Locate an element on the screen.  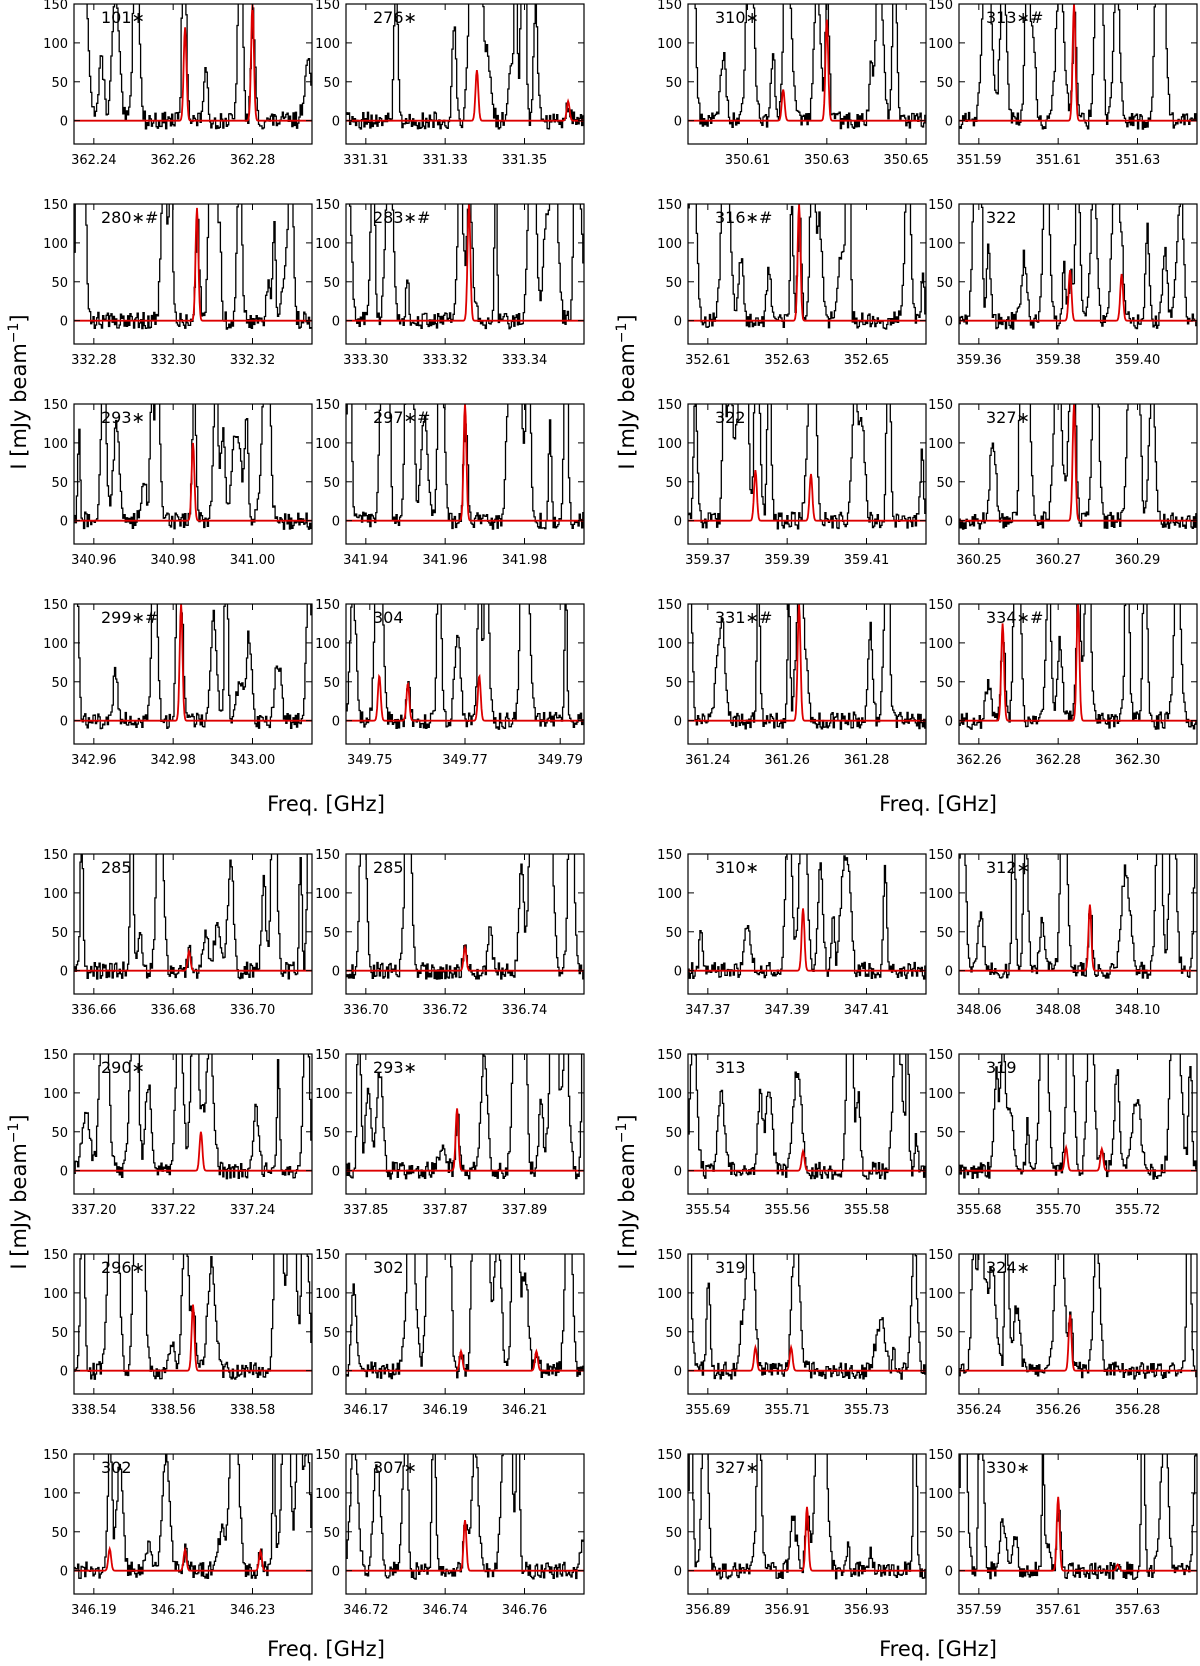
x-tick-label: 336.70 is located at coordinates (253, 1010).